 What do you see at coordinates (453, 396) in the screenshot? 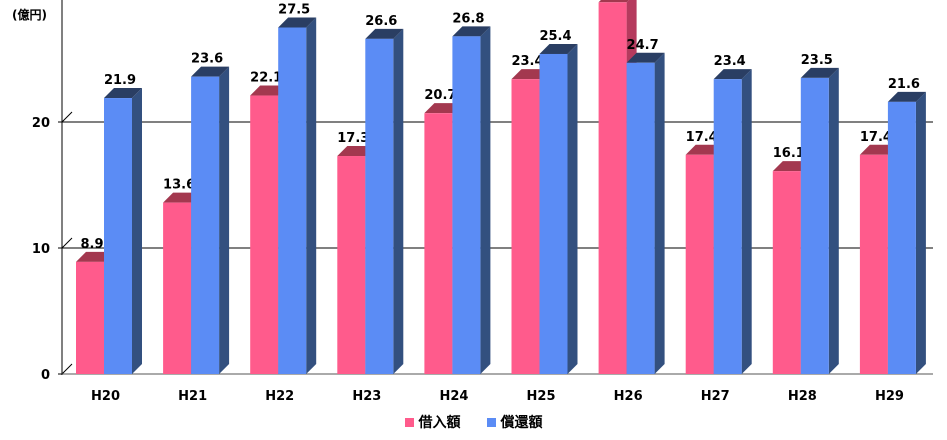
I see `x-tick-label: H24` at bounding box center [453, 396].